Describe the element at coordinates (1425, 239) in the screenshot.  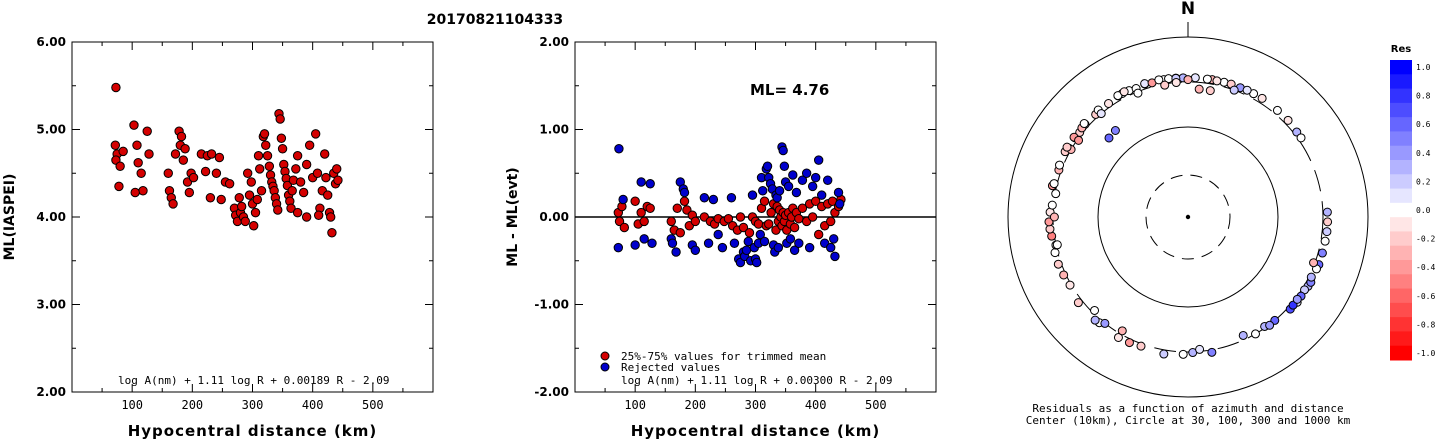
I see `colorbar-tick-label: -0.2` at that location.